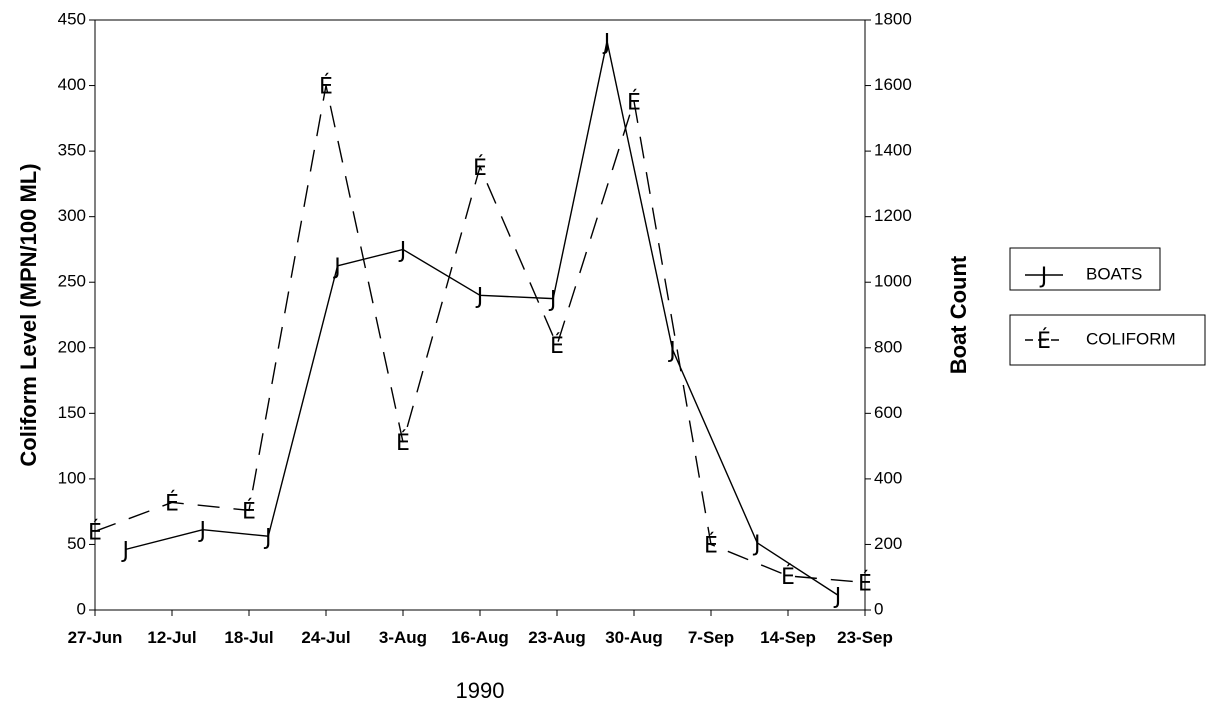 This screenshot has width=1215, height=702. I want to click on right-axis-title: Boat Count, so click(958, 314).